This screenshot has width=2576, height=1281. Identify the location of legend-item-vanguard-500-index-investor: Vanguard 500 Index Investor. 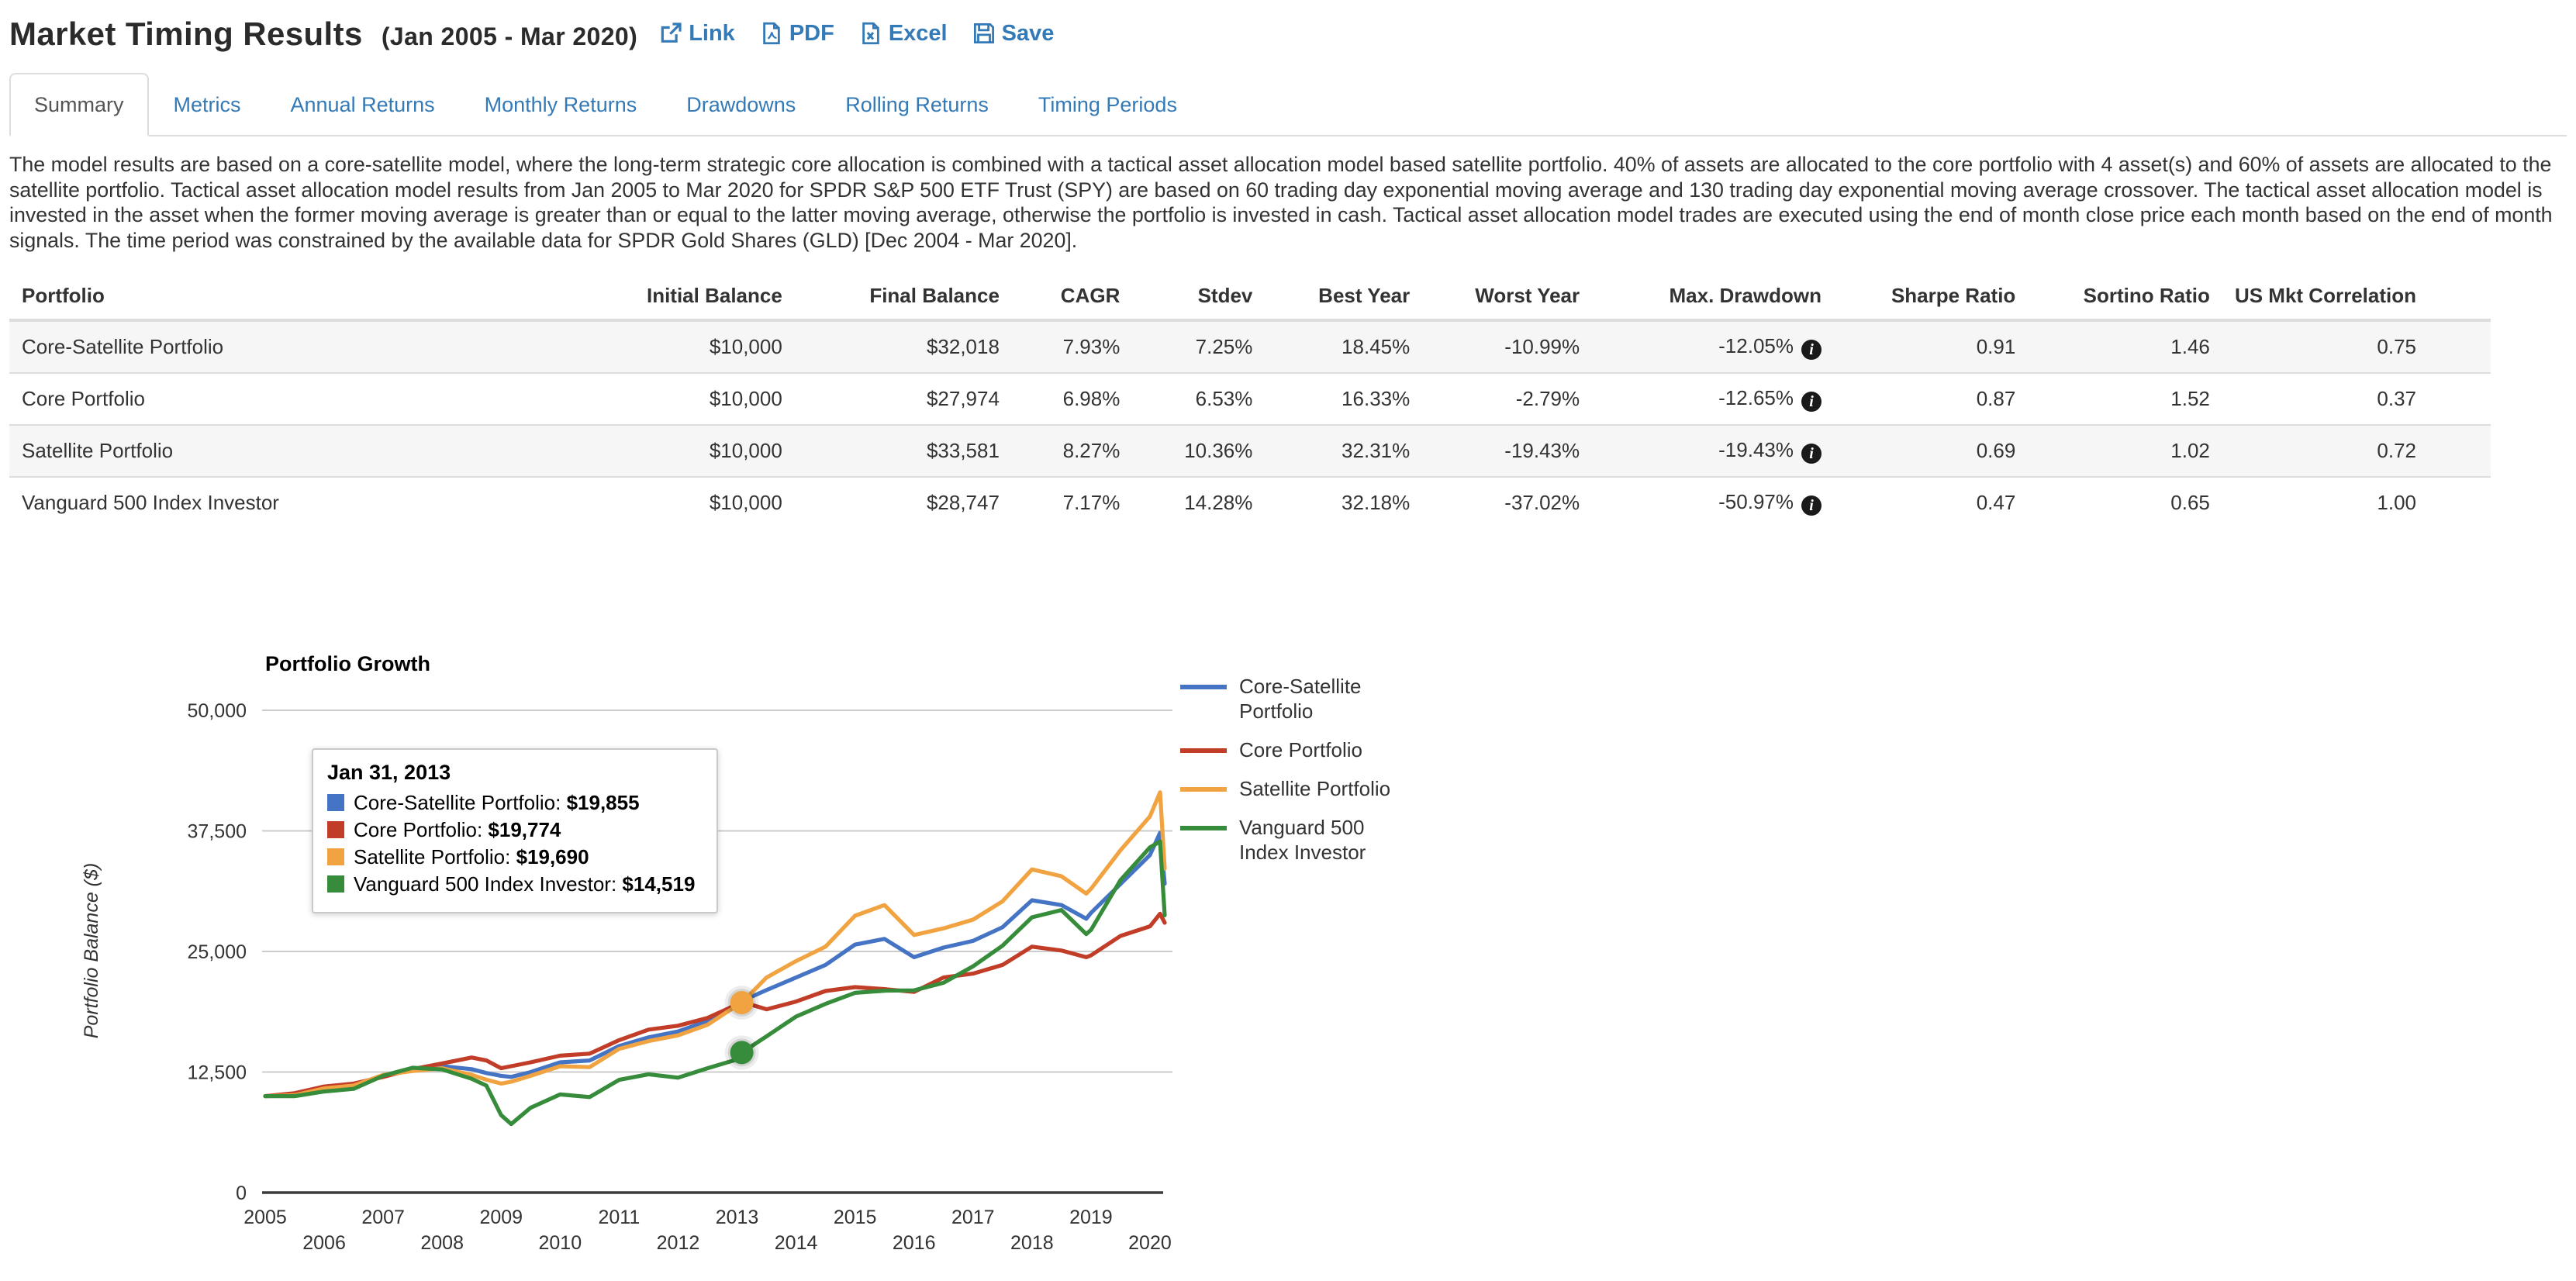
(1297, 840).